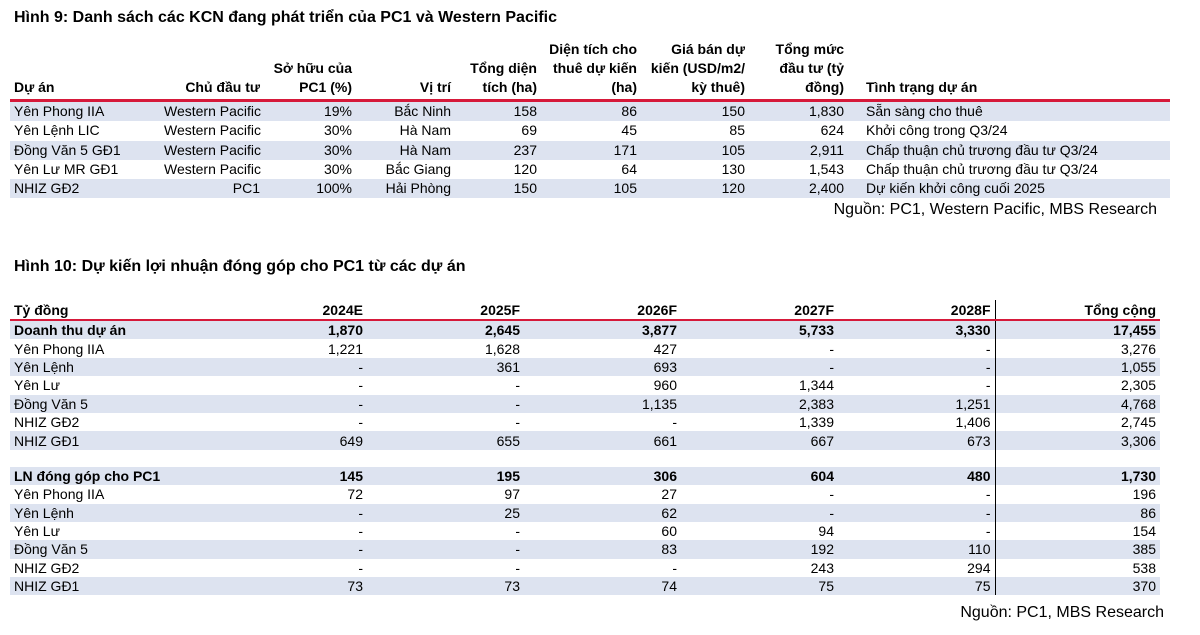  I want to click on cell-label: LN đóng góp cho PC1, so click(110, 476).